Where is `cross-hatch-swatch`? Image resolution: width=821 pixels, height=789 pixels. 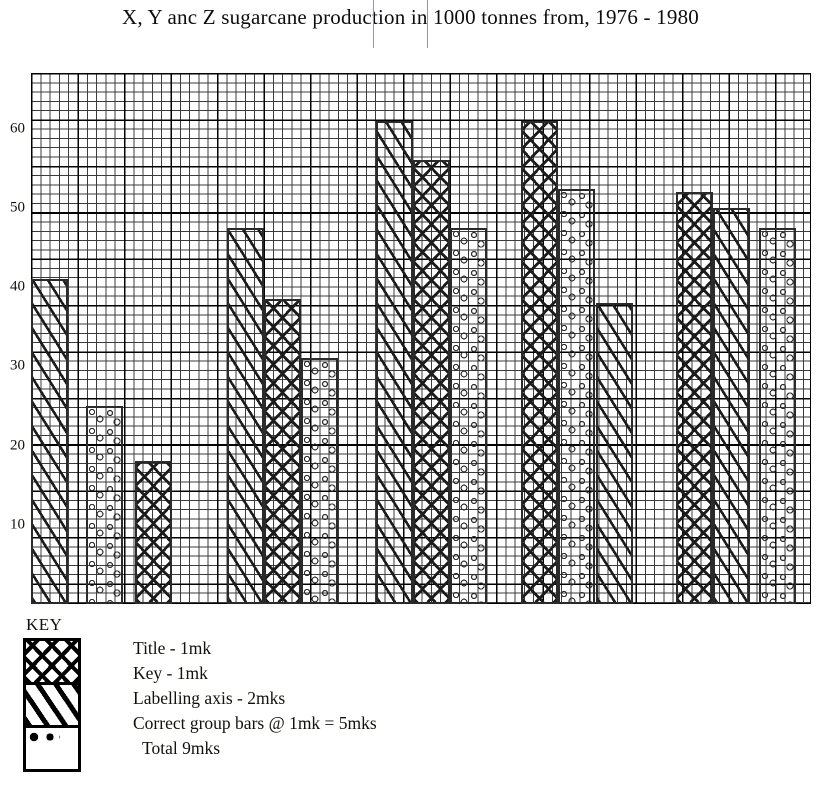 cross-hatch-swatch is located at coordinates (52, 663).